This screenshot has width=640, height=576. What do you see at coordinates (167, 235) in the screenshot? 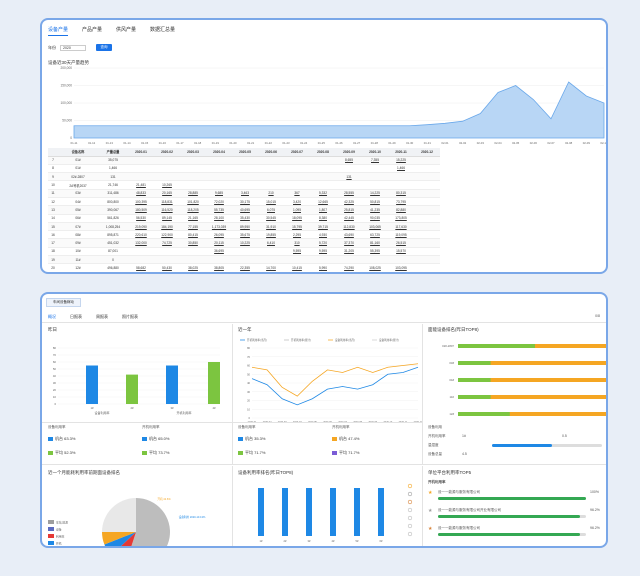
I see `month-value: 122,900` at bounding box center [167, 235].